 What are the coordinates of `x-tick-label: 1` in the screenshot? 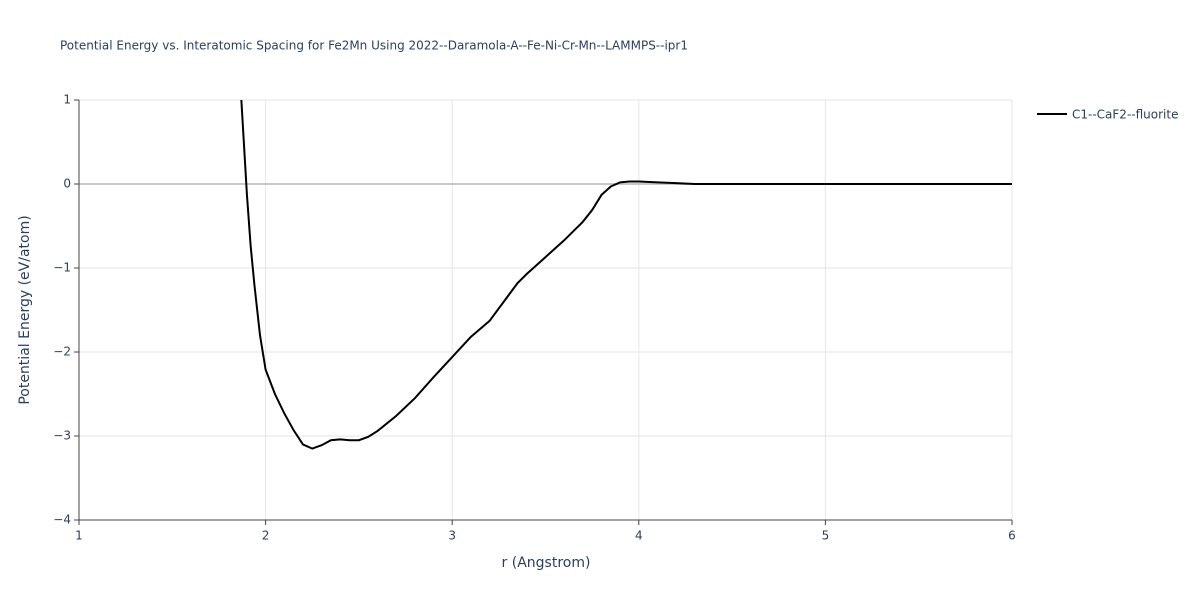 It's located at (79, 536).